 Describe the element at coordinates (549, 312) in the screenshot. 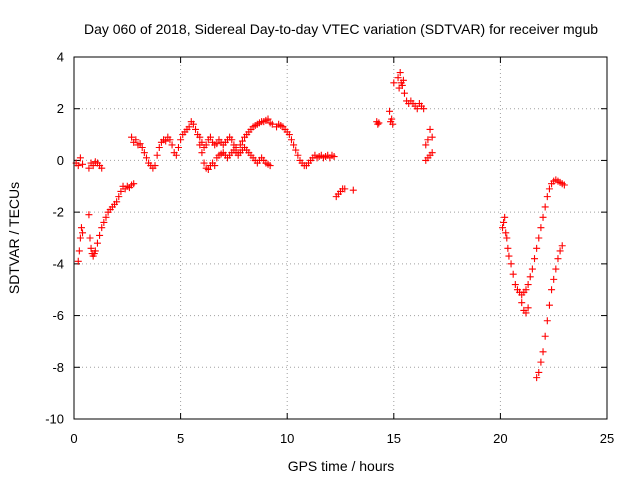

I see `series-seg15` at that location.